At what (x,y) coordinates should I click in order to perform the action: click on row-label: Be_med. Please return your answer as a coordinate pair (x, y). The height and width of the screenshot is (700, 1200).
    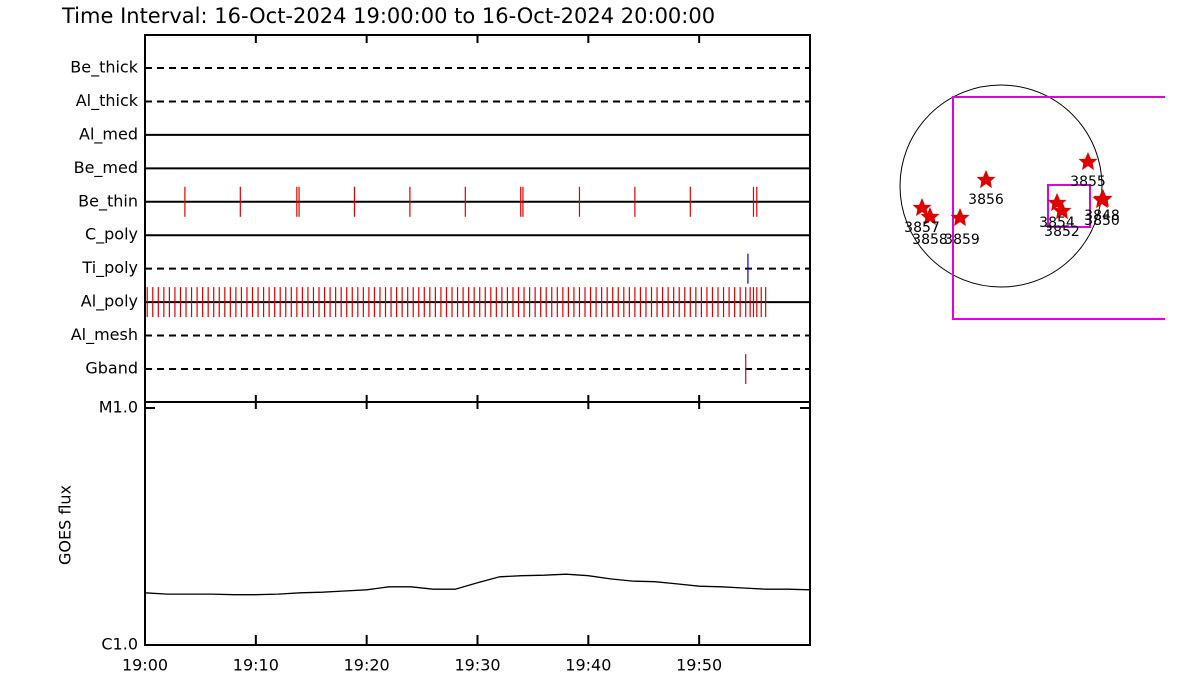
    Looking at the image, I should click on (106, 168).